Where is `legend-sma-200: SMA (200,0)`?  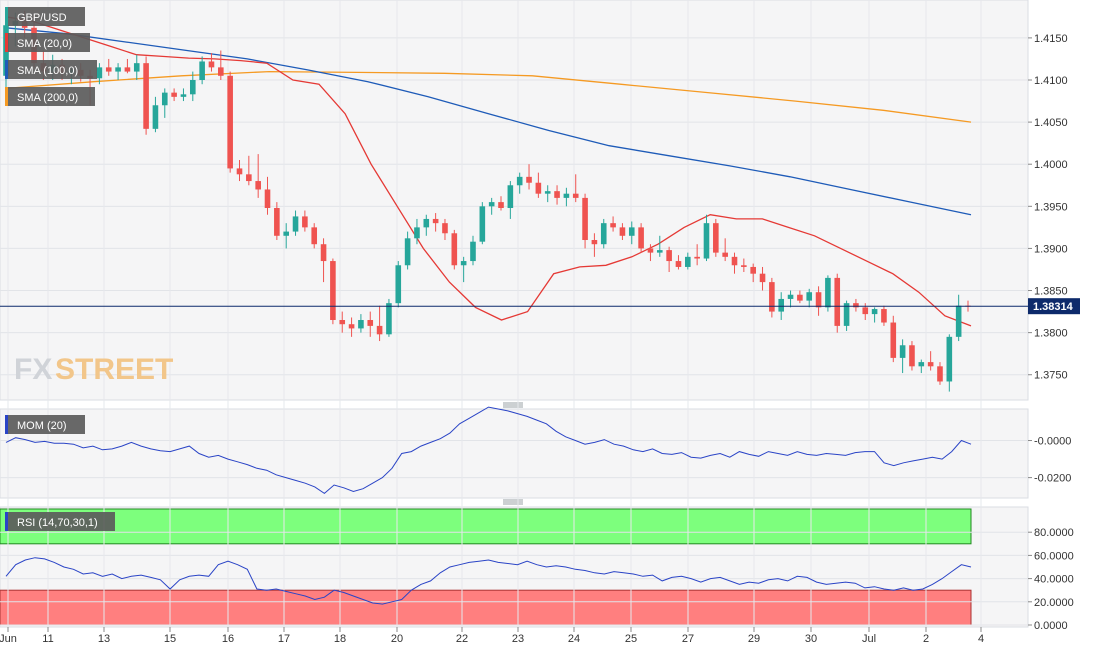
legend-sma-200: SMA (200,0) is located at coordinates (50, 96).